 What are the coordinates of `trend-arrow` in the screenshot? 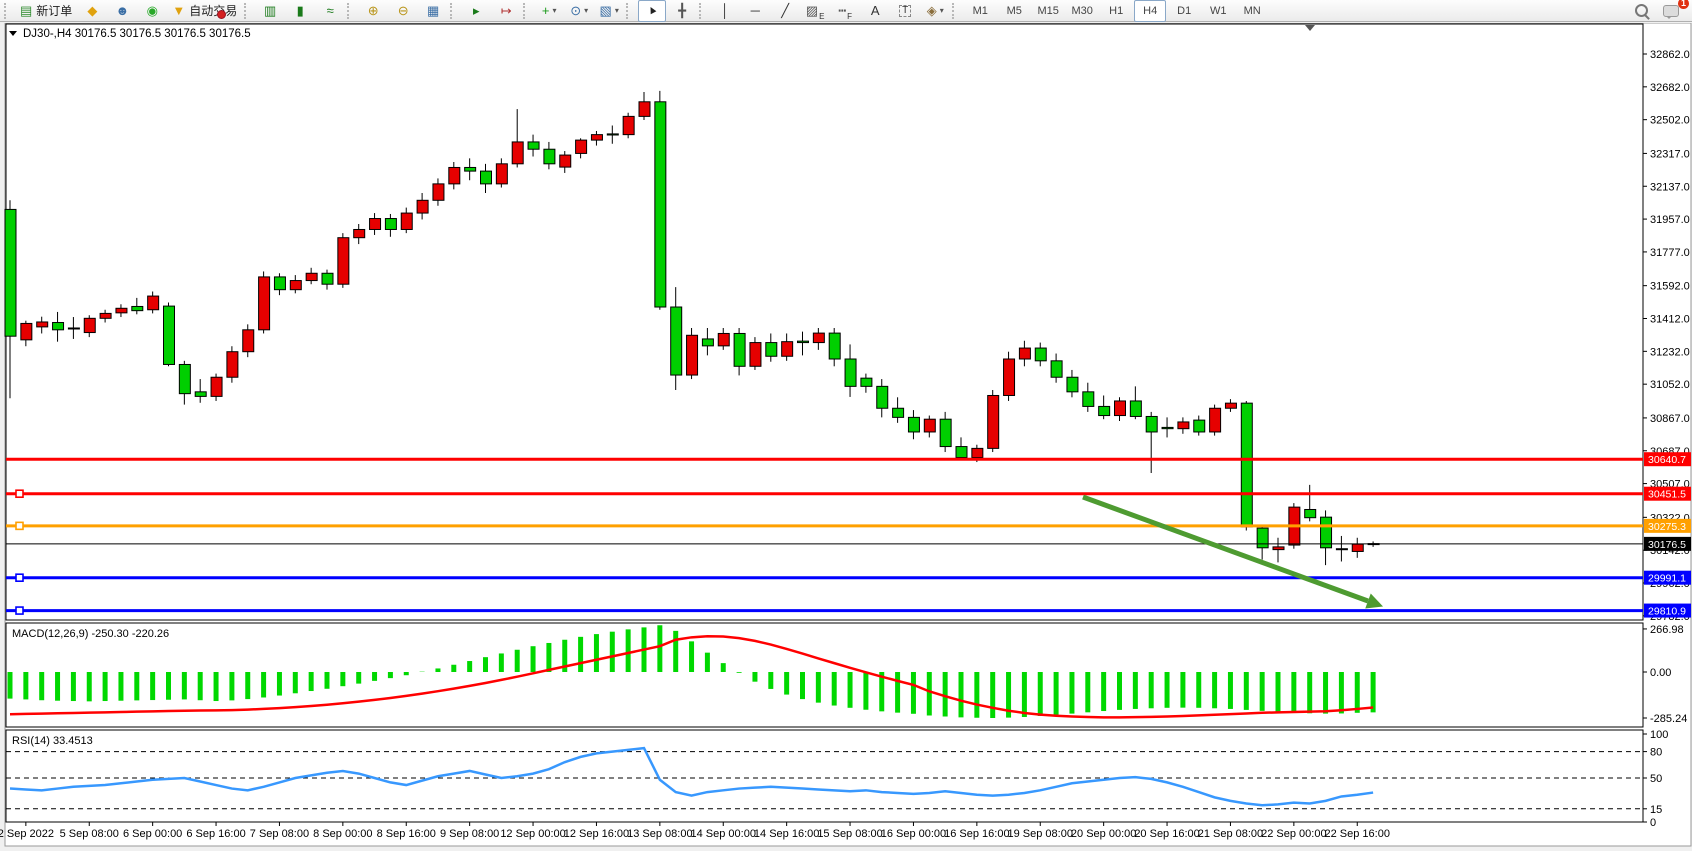 It's located at (1233, 551).